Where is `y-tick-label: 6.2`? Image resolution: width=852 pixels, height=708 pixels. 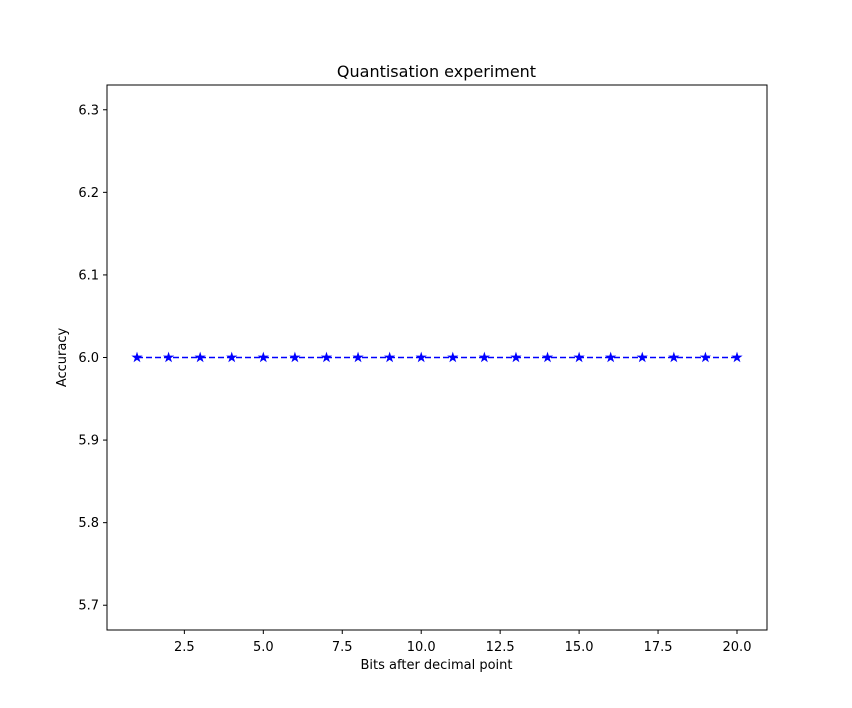 y-tick-label: 6.2 is located at coordinates (88, 193).